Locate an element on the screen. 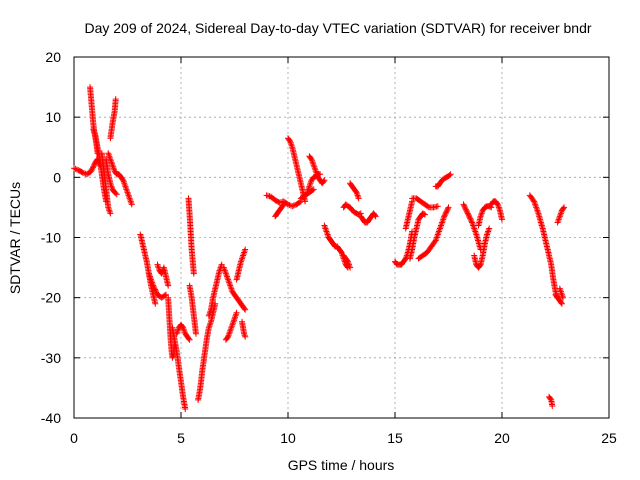 The image size is (640, 480). data-point-seg46 is located at coordinates (564, 207).